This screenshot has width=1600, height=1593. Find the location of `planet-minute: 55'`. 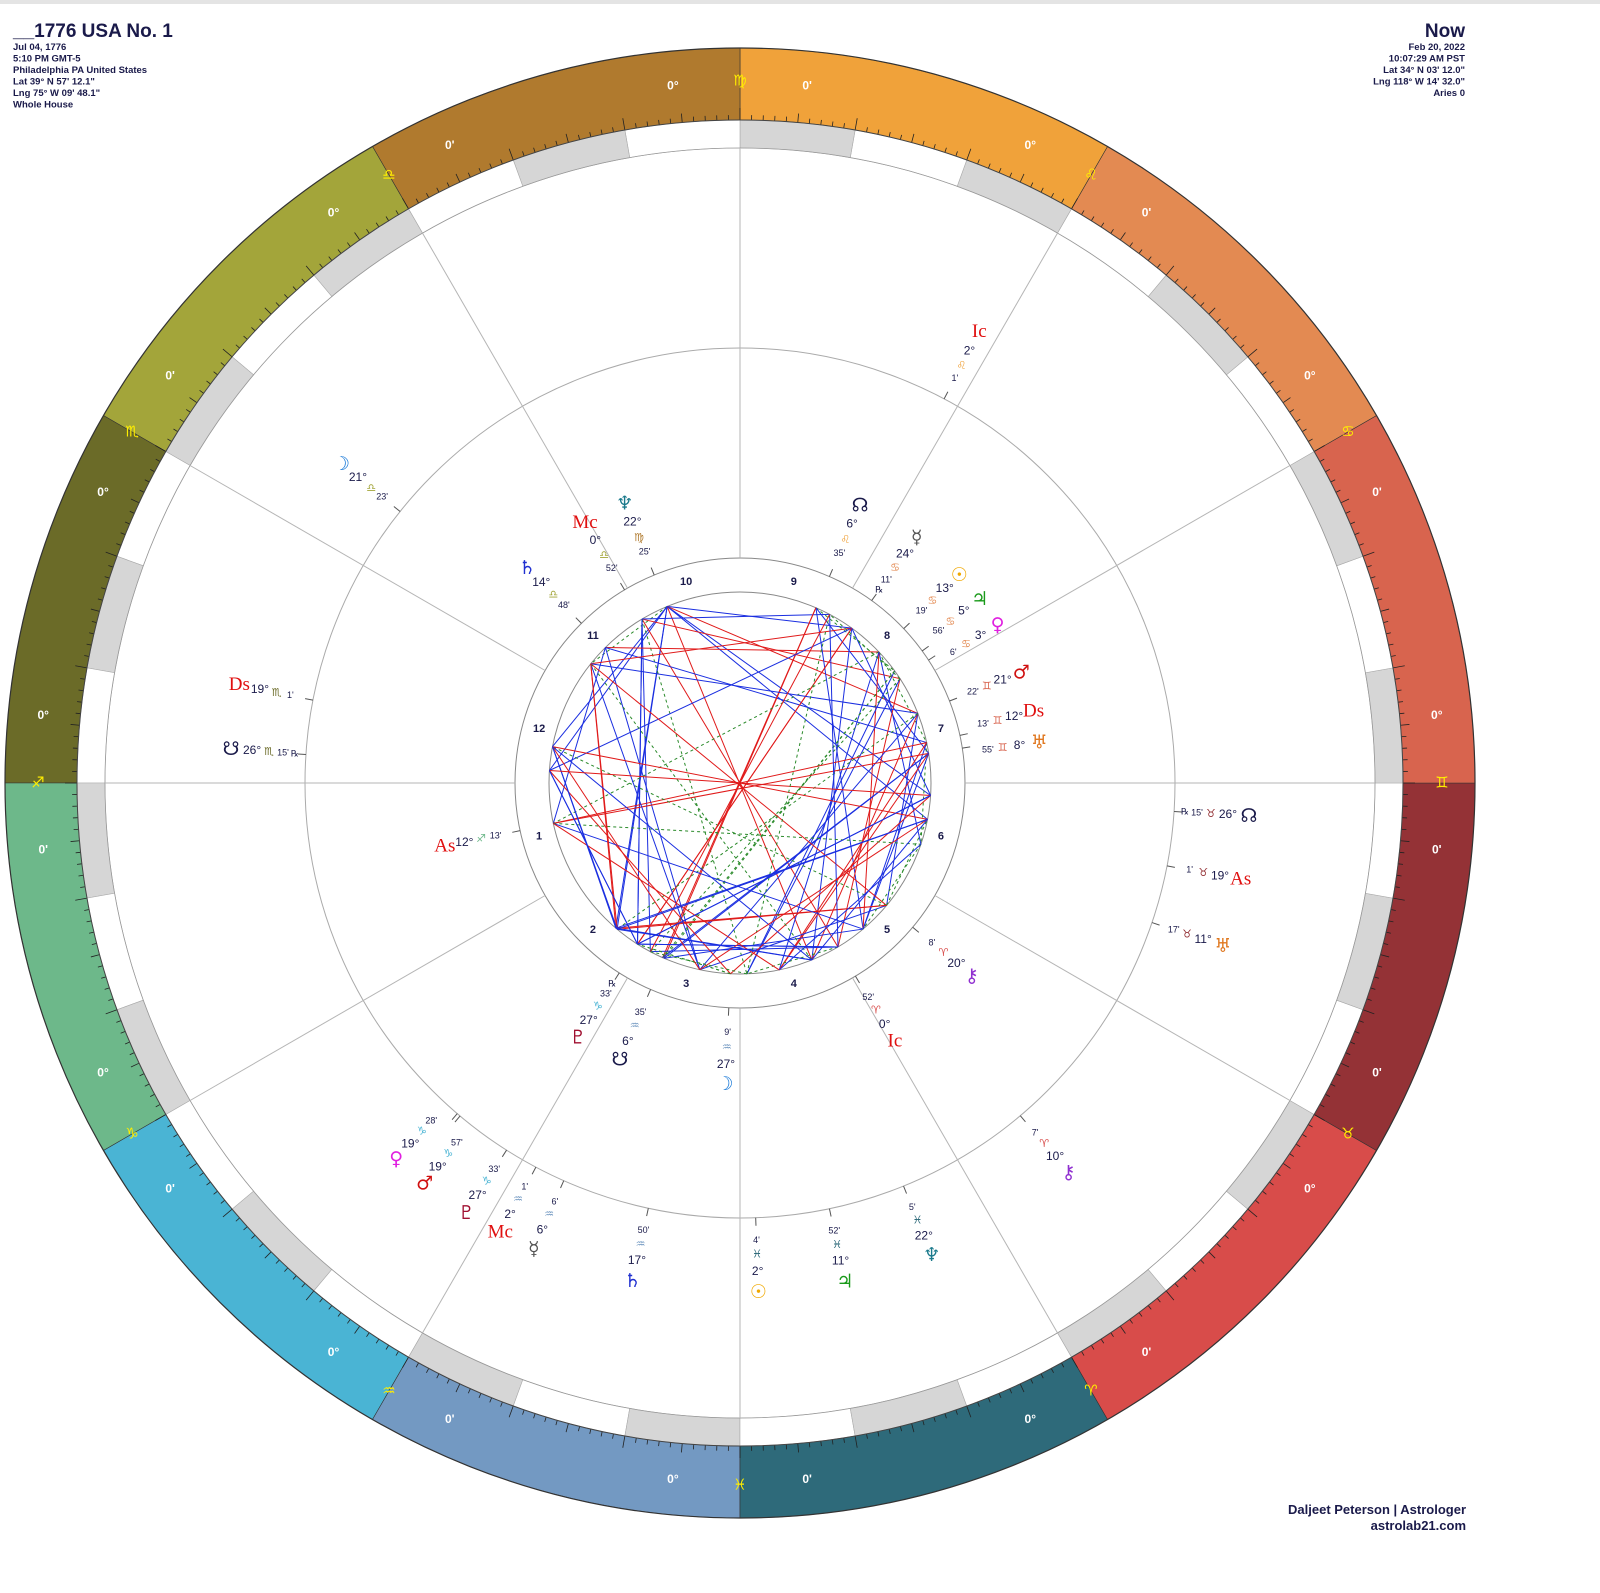

planet-minute: 55' is located at coordinates (988, 749).